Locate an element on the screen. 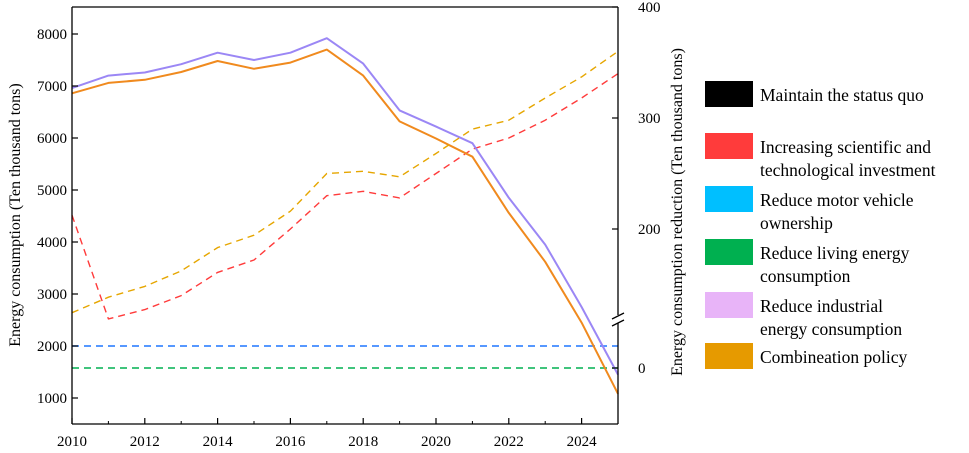 This screenshot has height=453, width=969. x-tick-label: 2012 is located at coordinates (145, 442).